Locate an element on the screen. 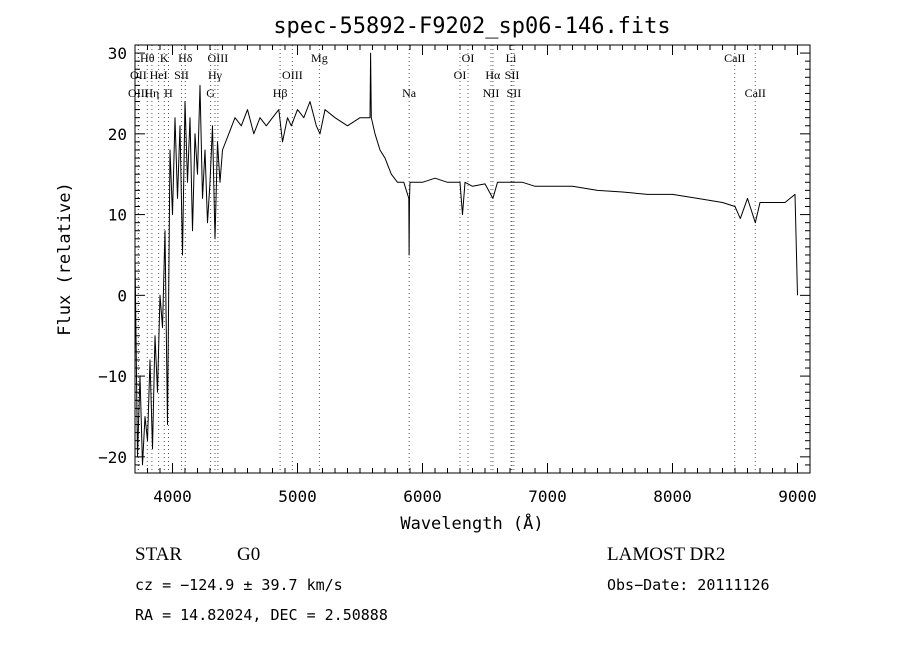 This screenshot has width=900, height=650. x-tick-label: 7000 is located at coordinates (547, 496).